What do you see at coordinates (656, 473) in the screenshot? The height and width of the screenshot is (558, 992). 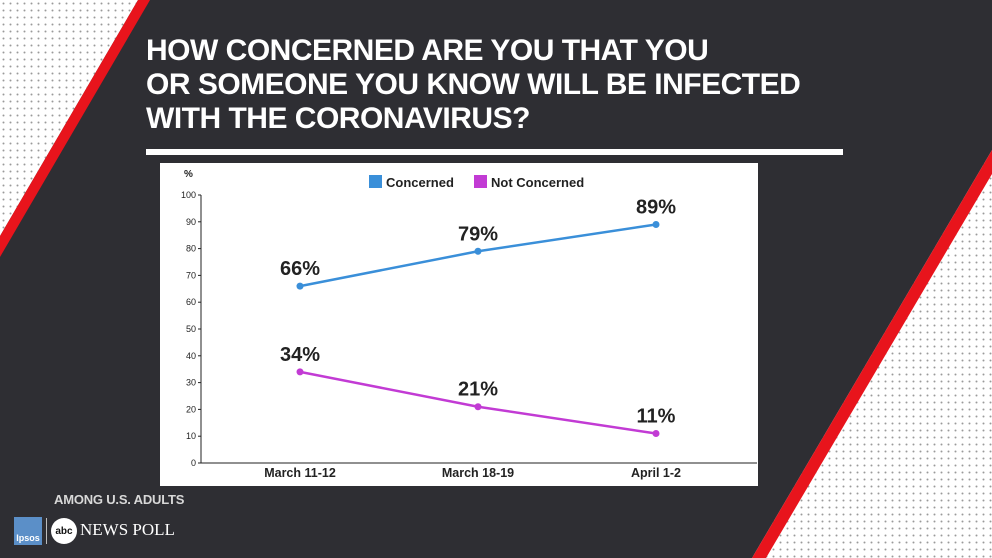 I see `x-tick-label: April 1-2` at bounding box center [656, 473].